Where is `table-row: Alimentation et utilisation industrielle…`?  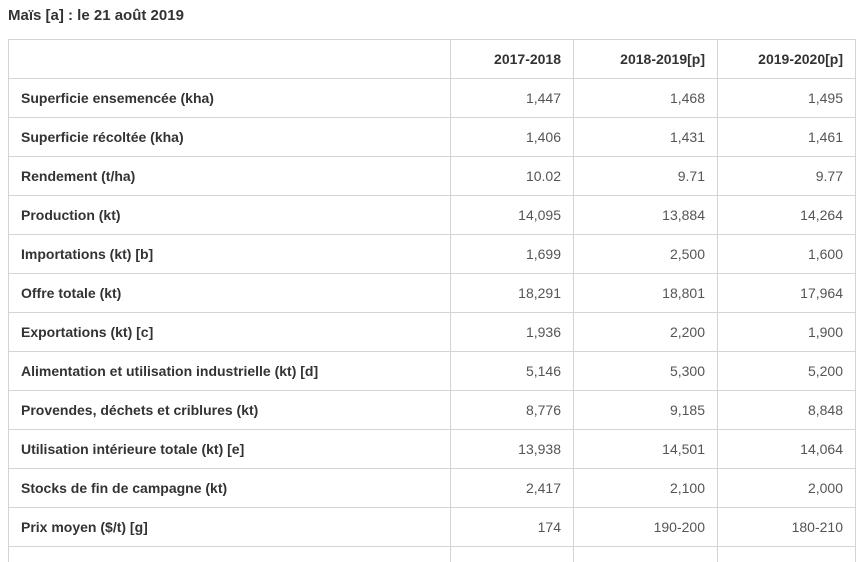 table-row: Alimentation et utilisation industrielle… is located at coordinates (432, 371).